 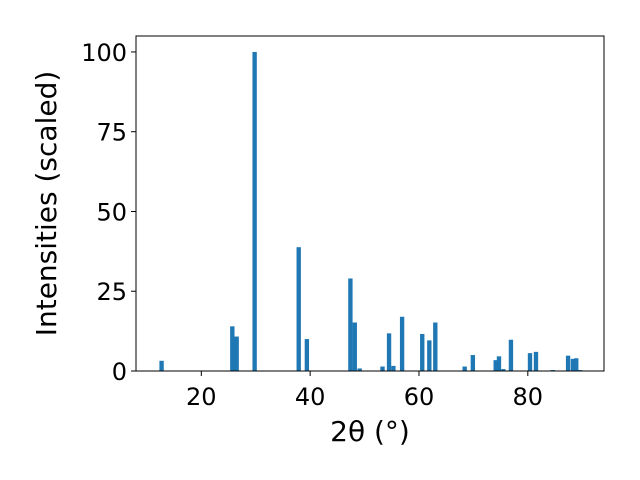 What do you see at coordinates (104, 53) in the screenshot?
I see `y-tick-label: 100` at bounding box center [104, 53].